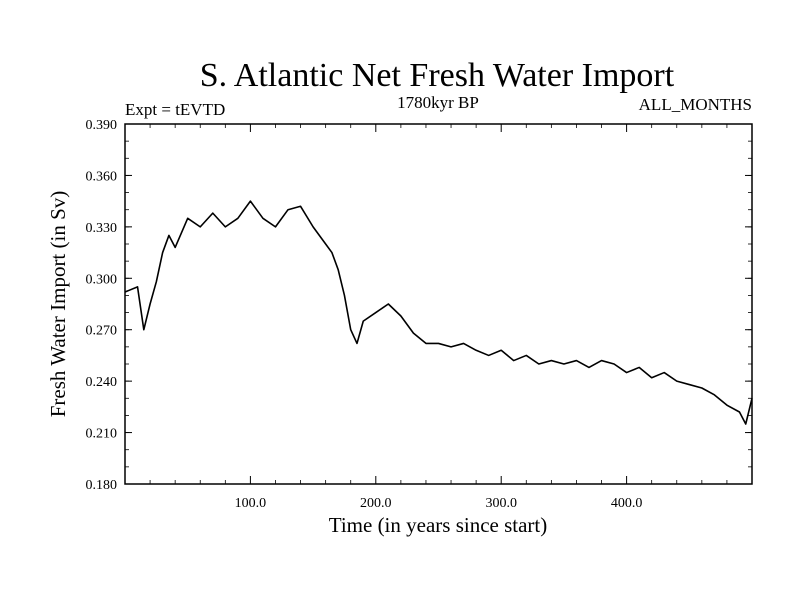 This screenshot has width=800, height=600. Describe the element at coordinates (102, 331) in the screenshot. I see `y-tick-label: 0.270` at that location.